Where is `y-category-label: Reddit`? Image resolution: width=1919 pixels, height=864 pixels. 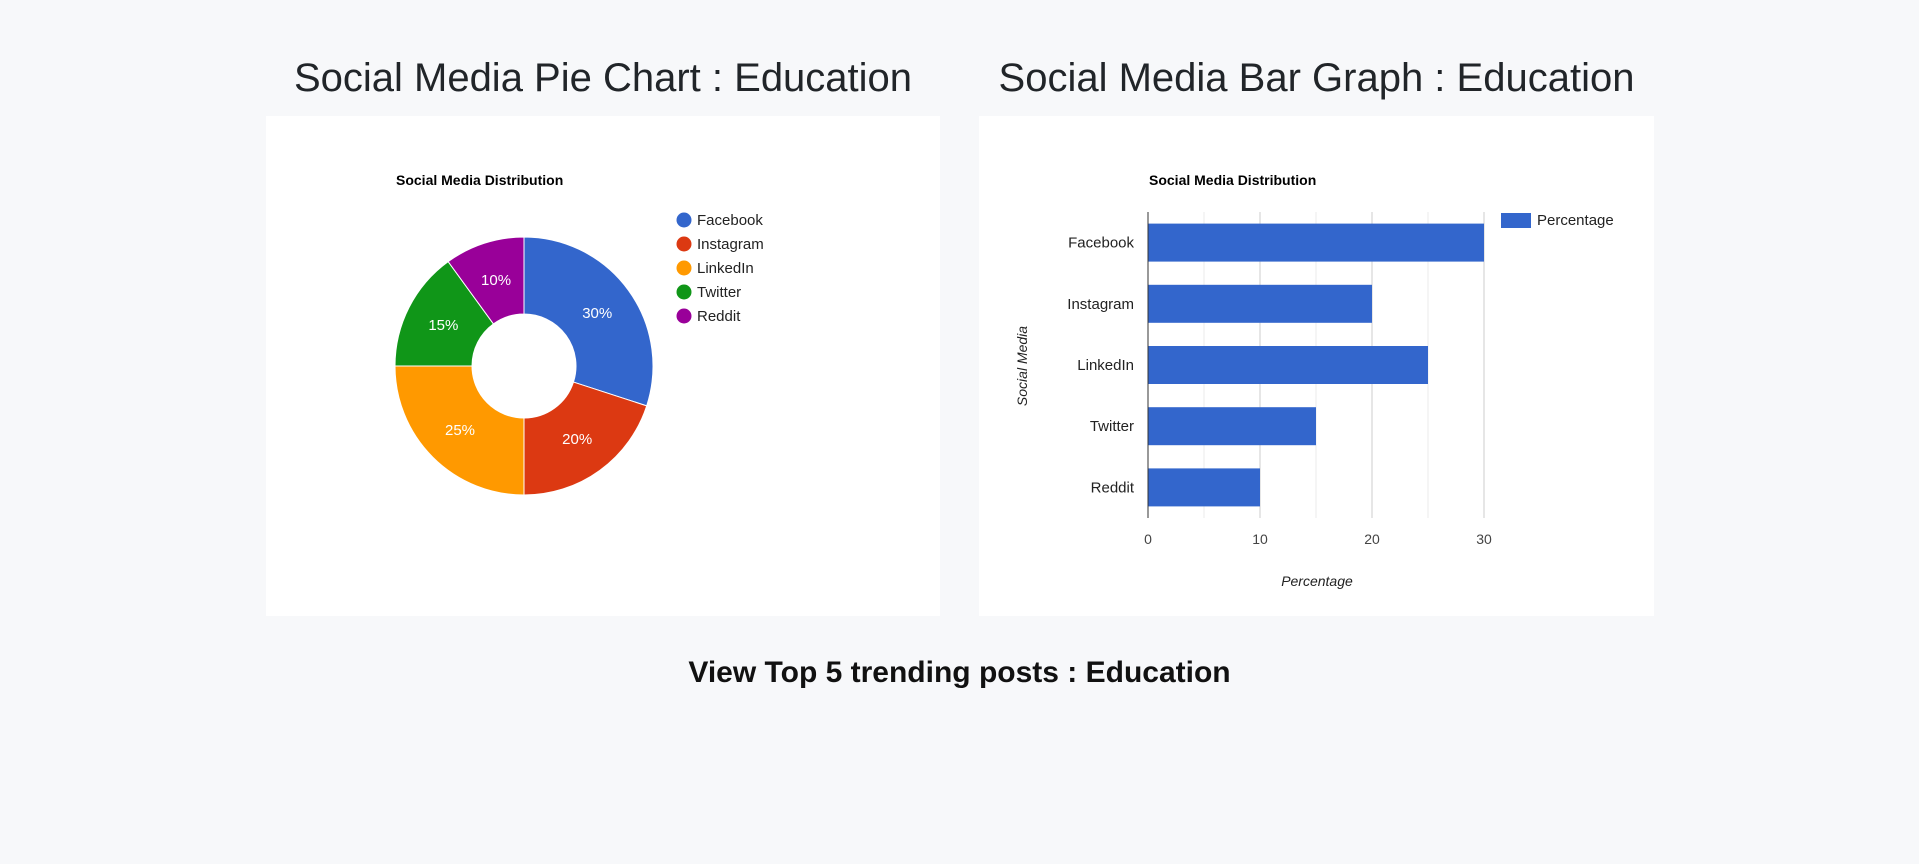
y-category-label: Reddit is located at coordinates (1113, 487).